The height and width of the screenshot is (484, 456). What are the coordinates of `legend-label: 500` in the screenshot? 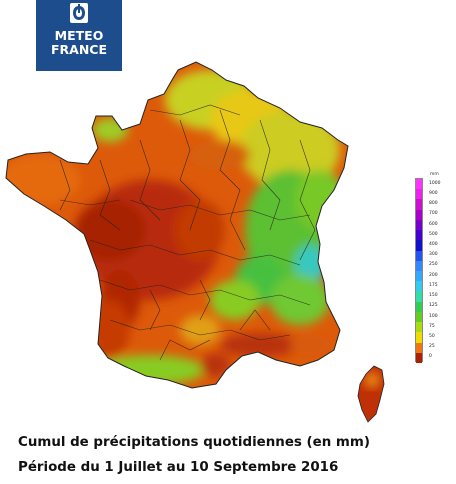 It's located at (433, 234).